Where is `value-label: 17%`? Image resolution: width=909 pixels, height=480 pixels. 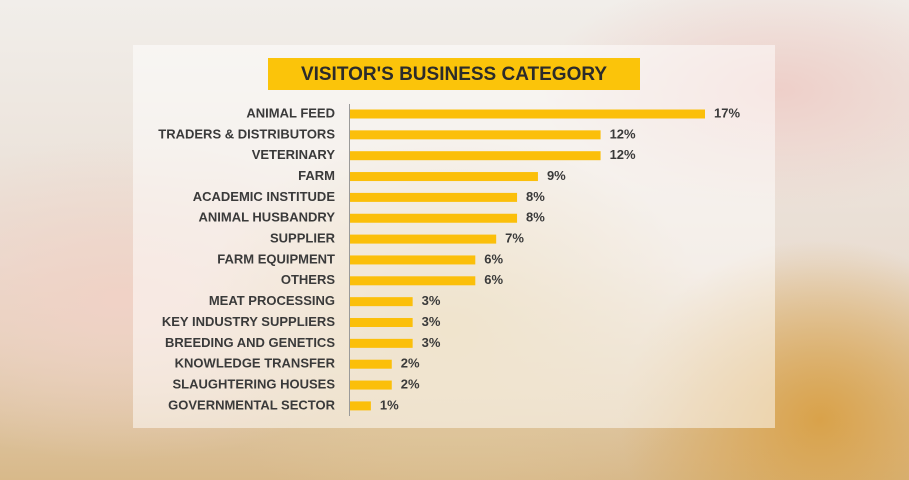
value-label: 17% is located at coordinates (727, 112).